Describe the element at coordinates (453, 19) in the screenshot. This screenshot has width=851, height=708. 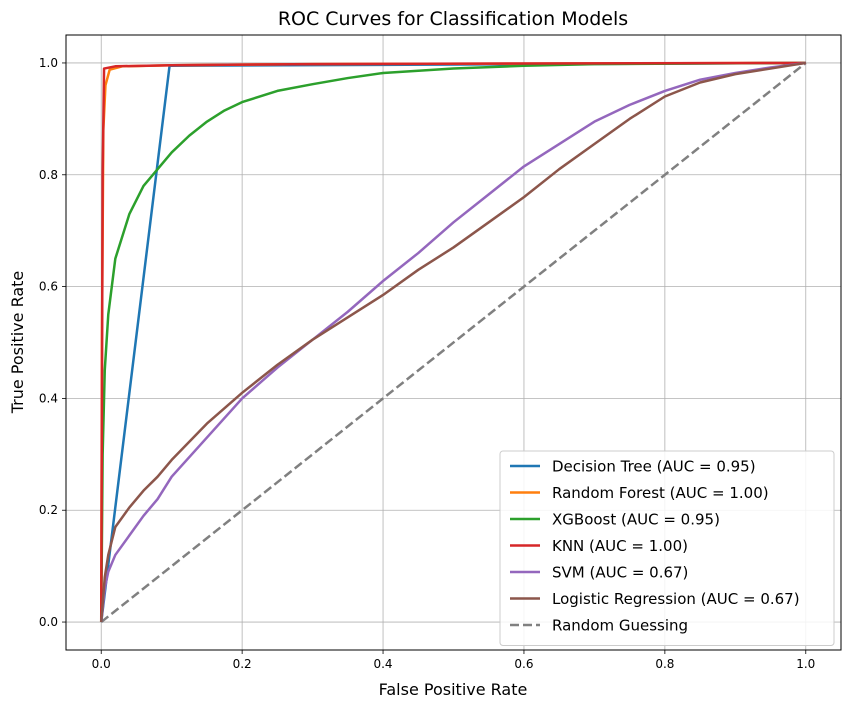
I see `chart-title: ROC Curves for Classification Models` at that location.